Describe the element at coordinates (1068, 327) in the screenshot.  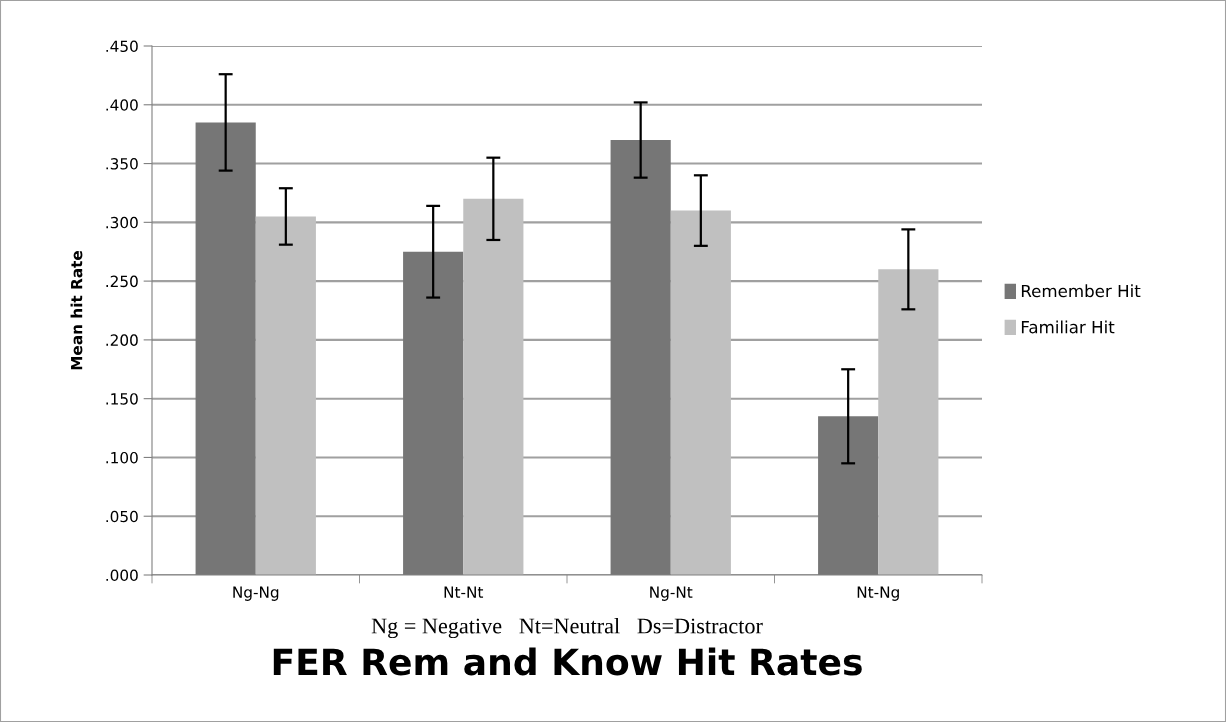
I see `legend-label: Familiar Hit` at that location.